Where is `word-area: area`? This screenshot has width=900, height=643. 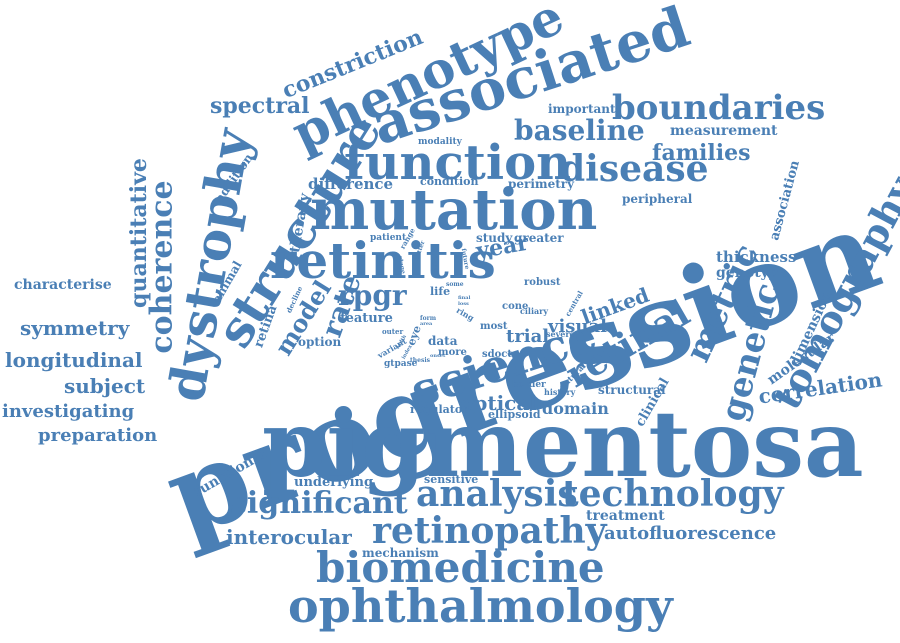 word-area: area is located at coordinates (426, 324).